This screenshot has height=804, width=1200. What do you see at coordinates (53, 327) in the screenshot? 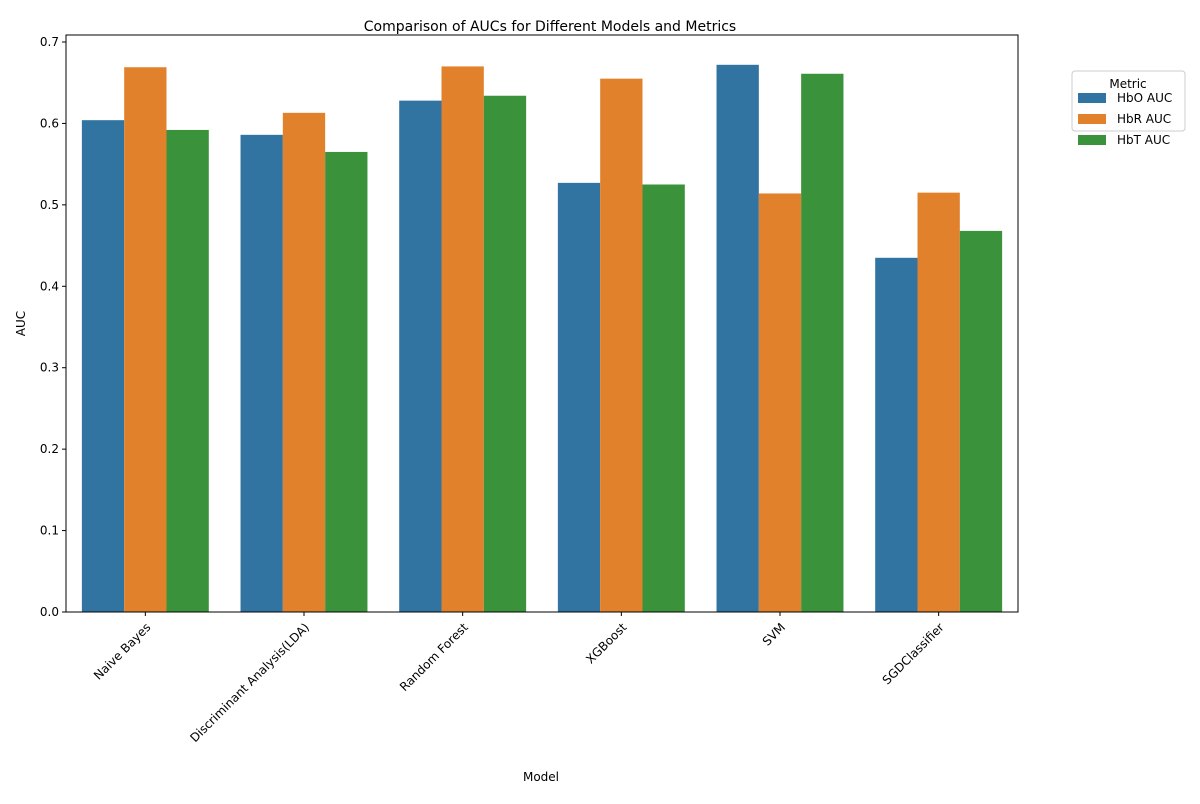
I see `y-axis: 0.0 0.1 0.2 0.3 0.4 0.5 0.6 0.7` at bounding box center [53, 327].